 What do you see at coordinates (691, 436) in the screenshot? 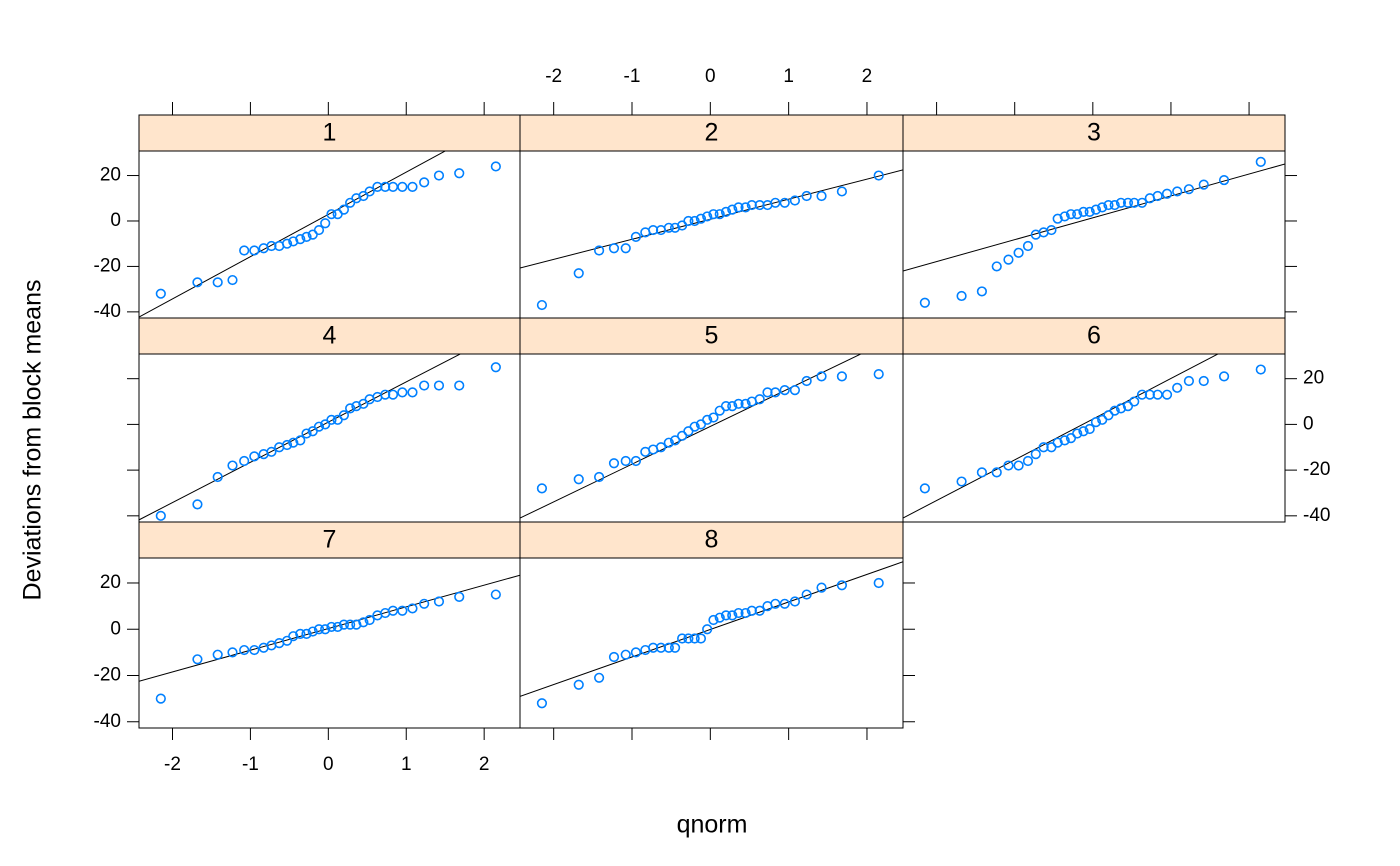
I see `reference-line` at bounding box center [691, 436].